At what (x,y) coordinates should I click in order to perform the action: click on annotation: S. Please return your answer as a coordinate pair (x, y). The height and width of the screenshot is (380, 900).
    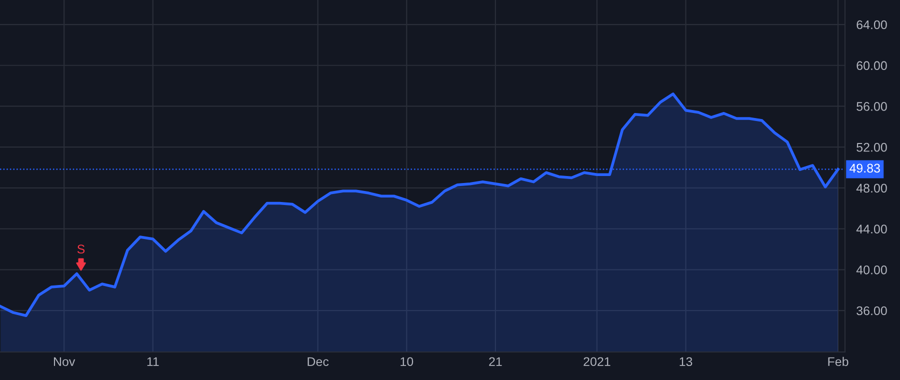
    Looking at the image, I should click on (81, 249).